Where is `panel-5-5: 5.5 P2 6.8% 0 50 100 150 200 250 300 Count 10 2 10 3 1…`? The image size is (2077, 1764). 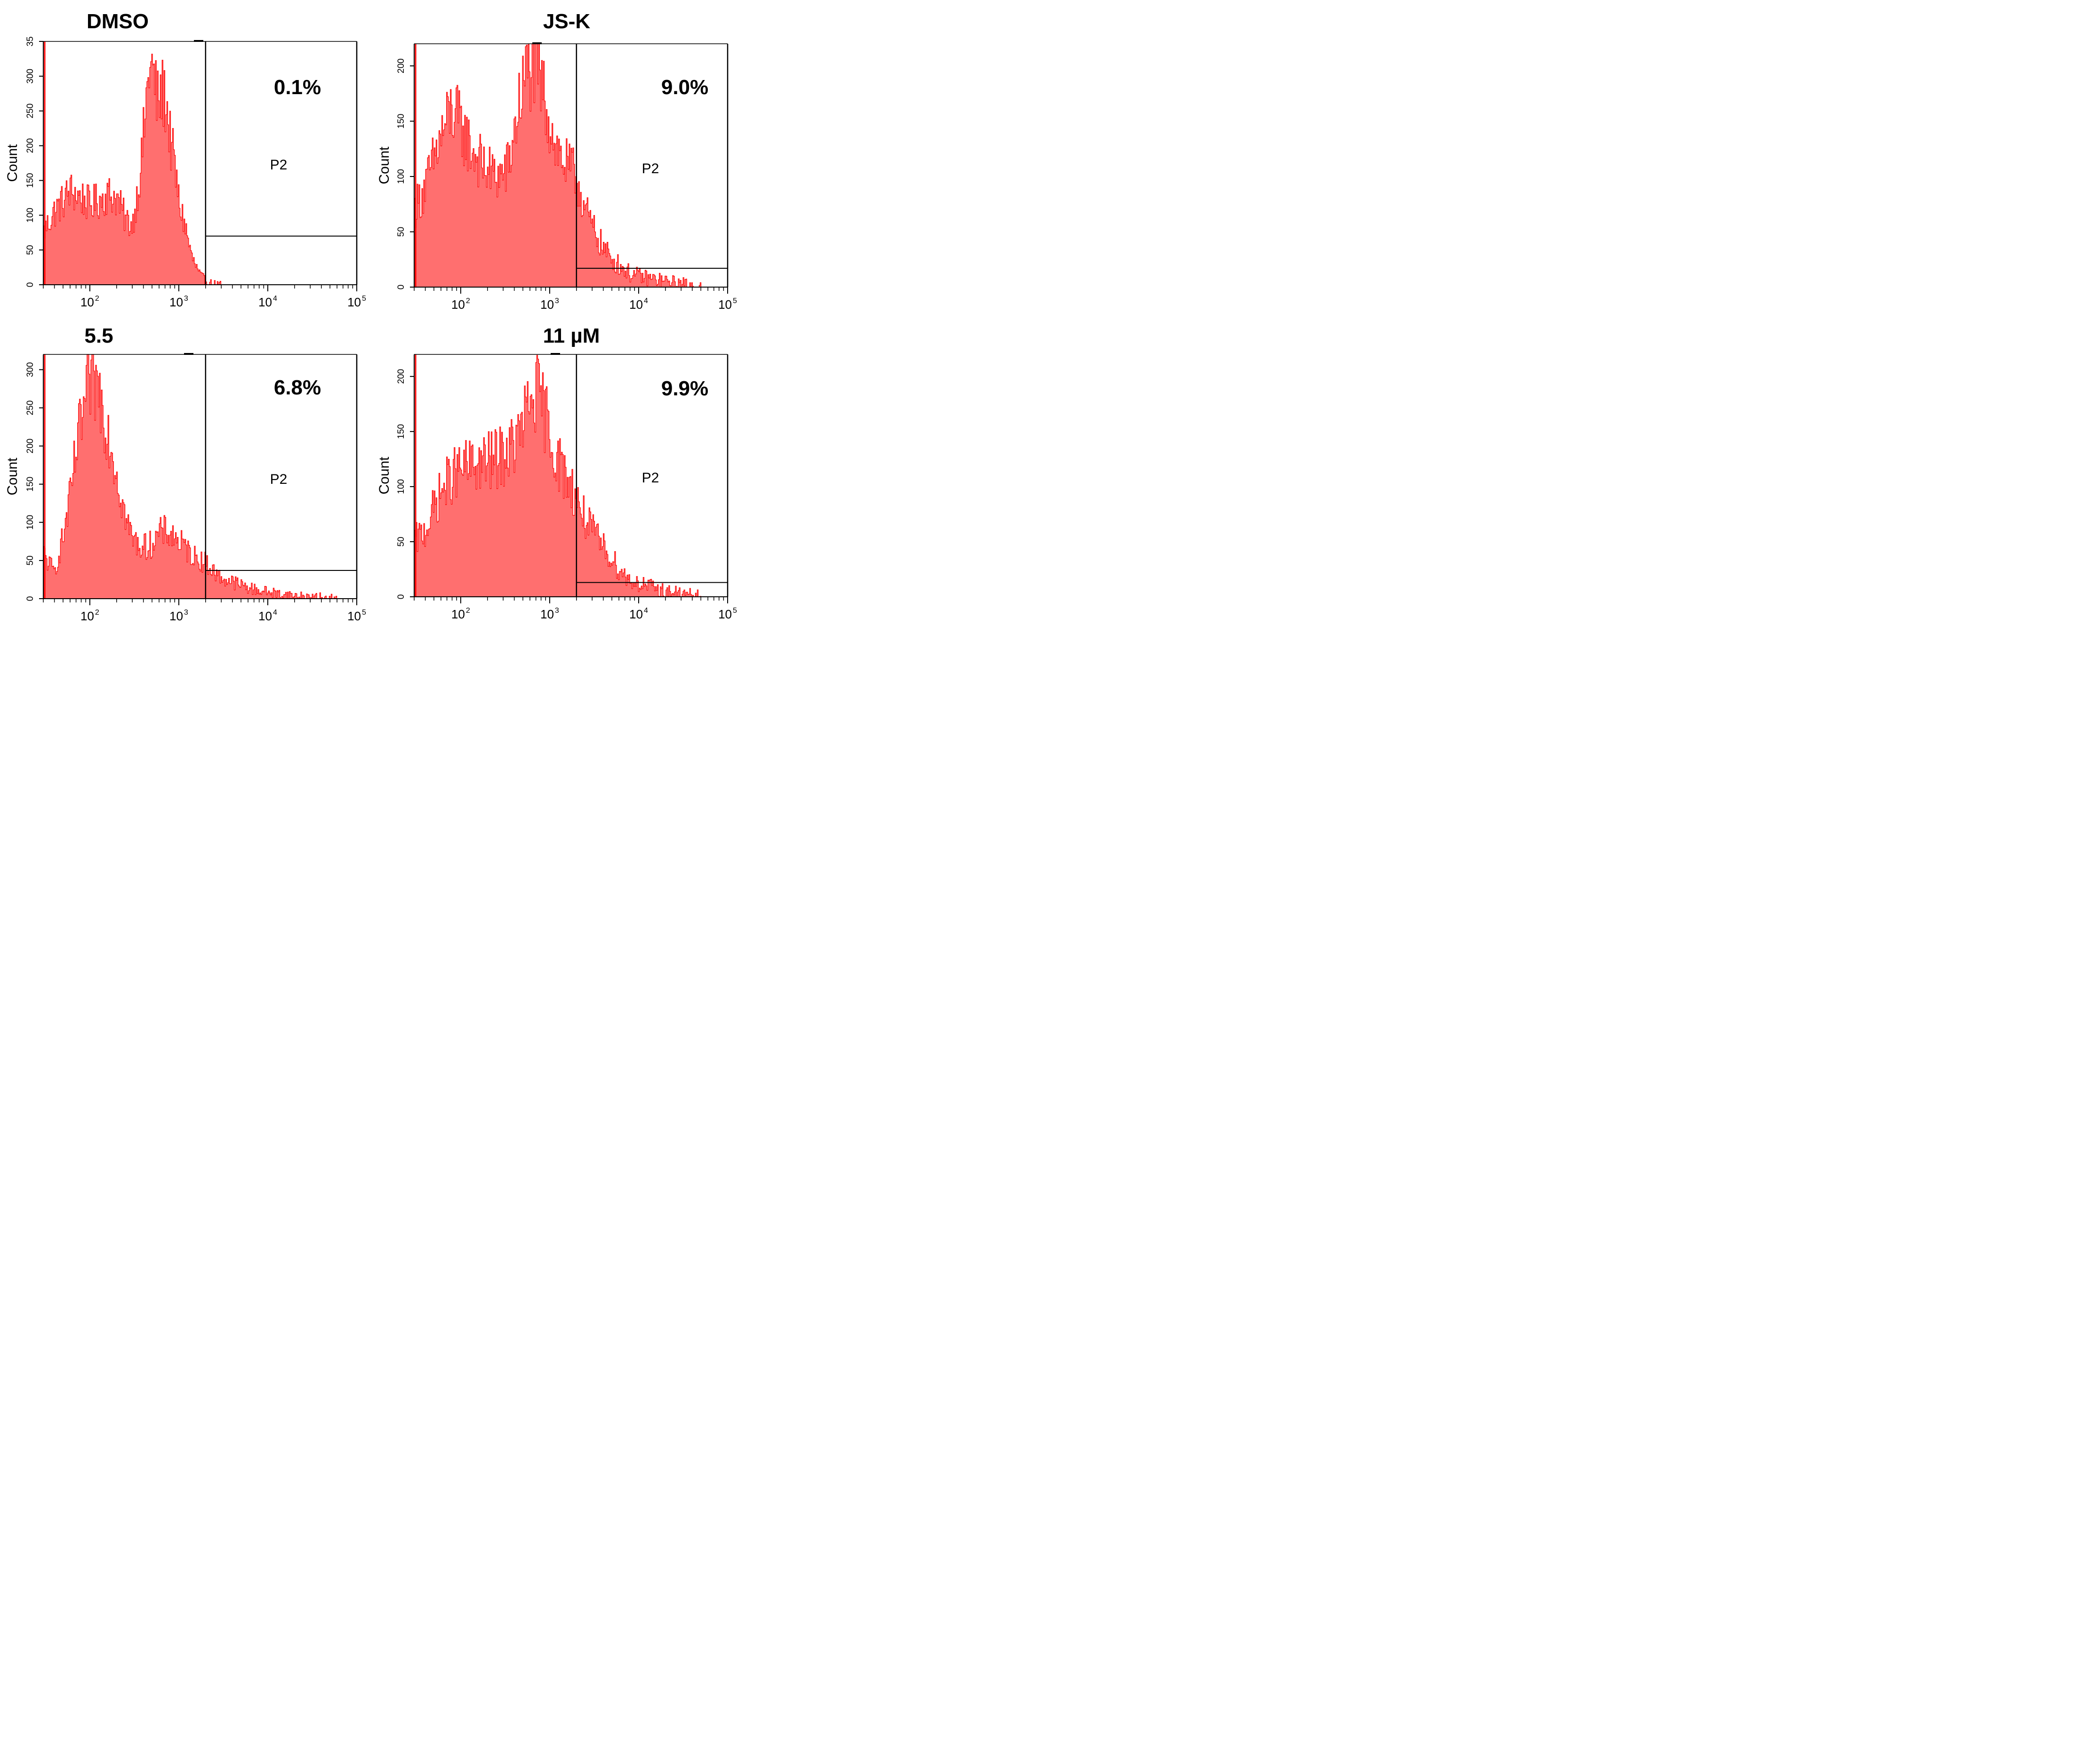
panel-5-5: 5.5 P2 6.8% 0 50 100 150 200 250 300 Count 10 2 10 3 1… is located at coordinates (186, 473).